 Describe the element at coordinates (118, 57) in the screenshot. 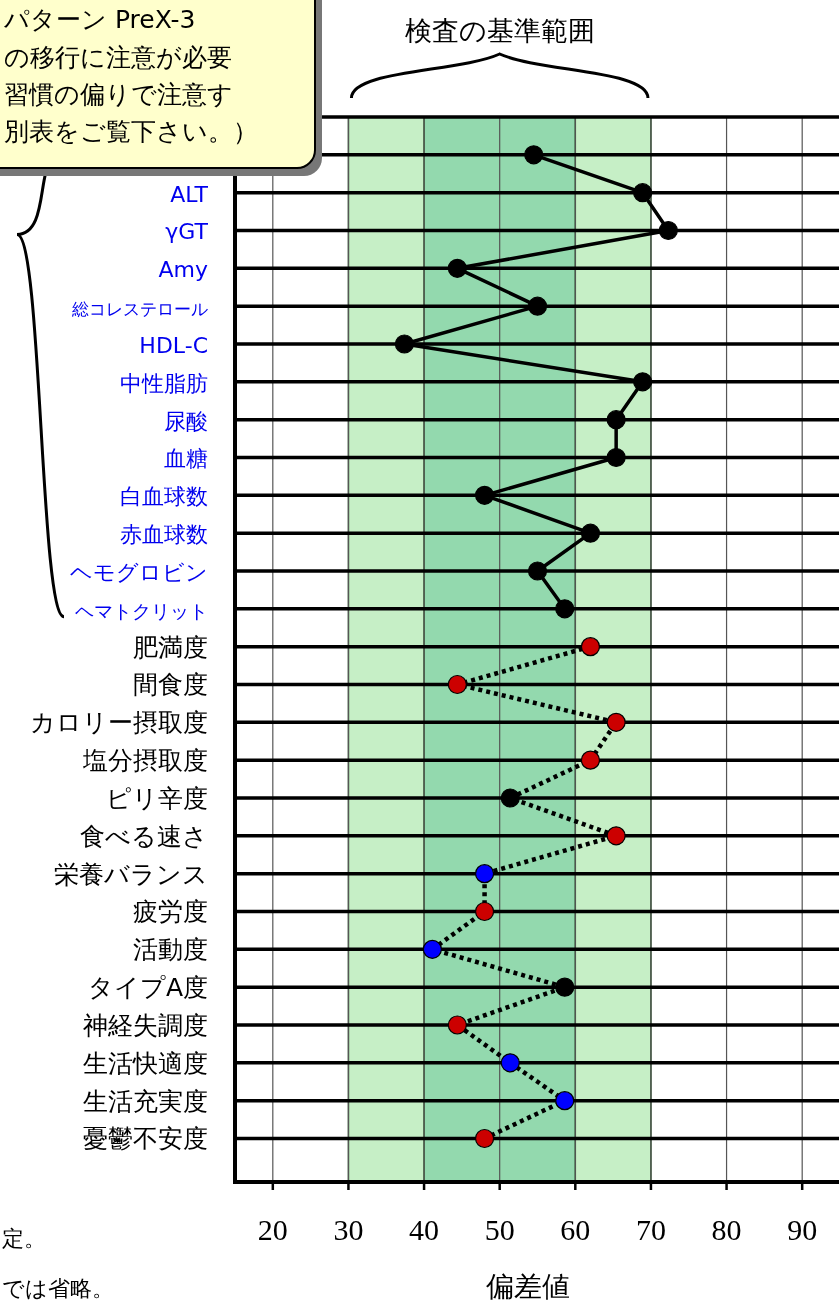

I see `text: の移行に注意が必要` at that location.